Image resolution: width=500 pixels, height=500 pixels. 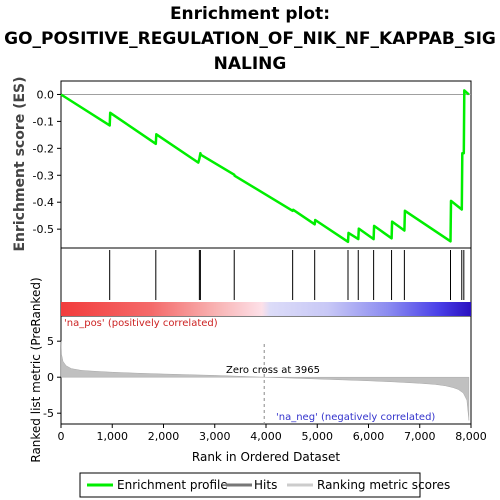 I want to click on es-ytick-label: -0.3, so click(x=43, y=175).